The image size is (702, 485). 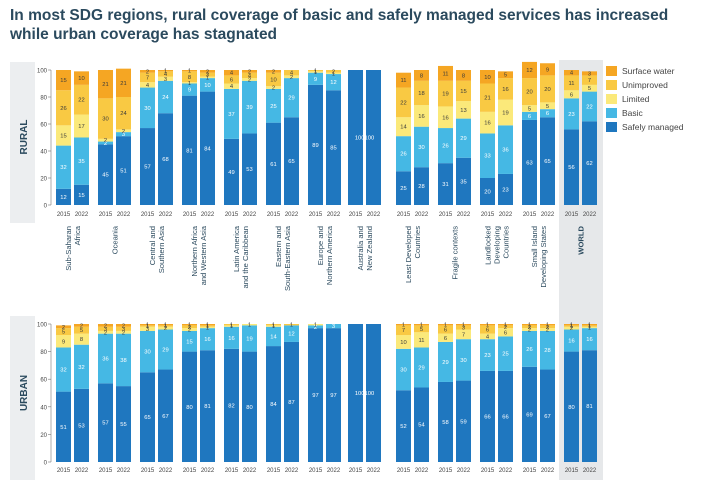 What do you see at coordinates (315, 80) in the screenshot?
I see `data-label: 9` at bounding box center [315, 80].